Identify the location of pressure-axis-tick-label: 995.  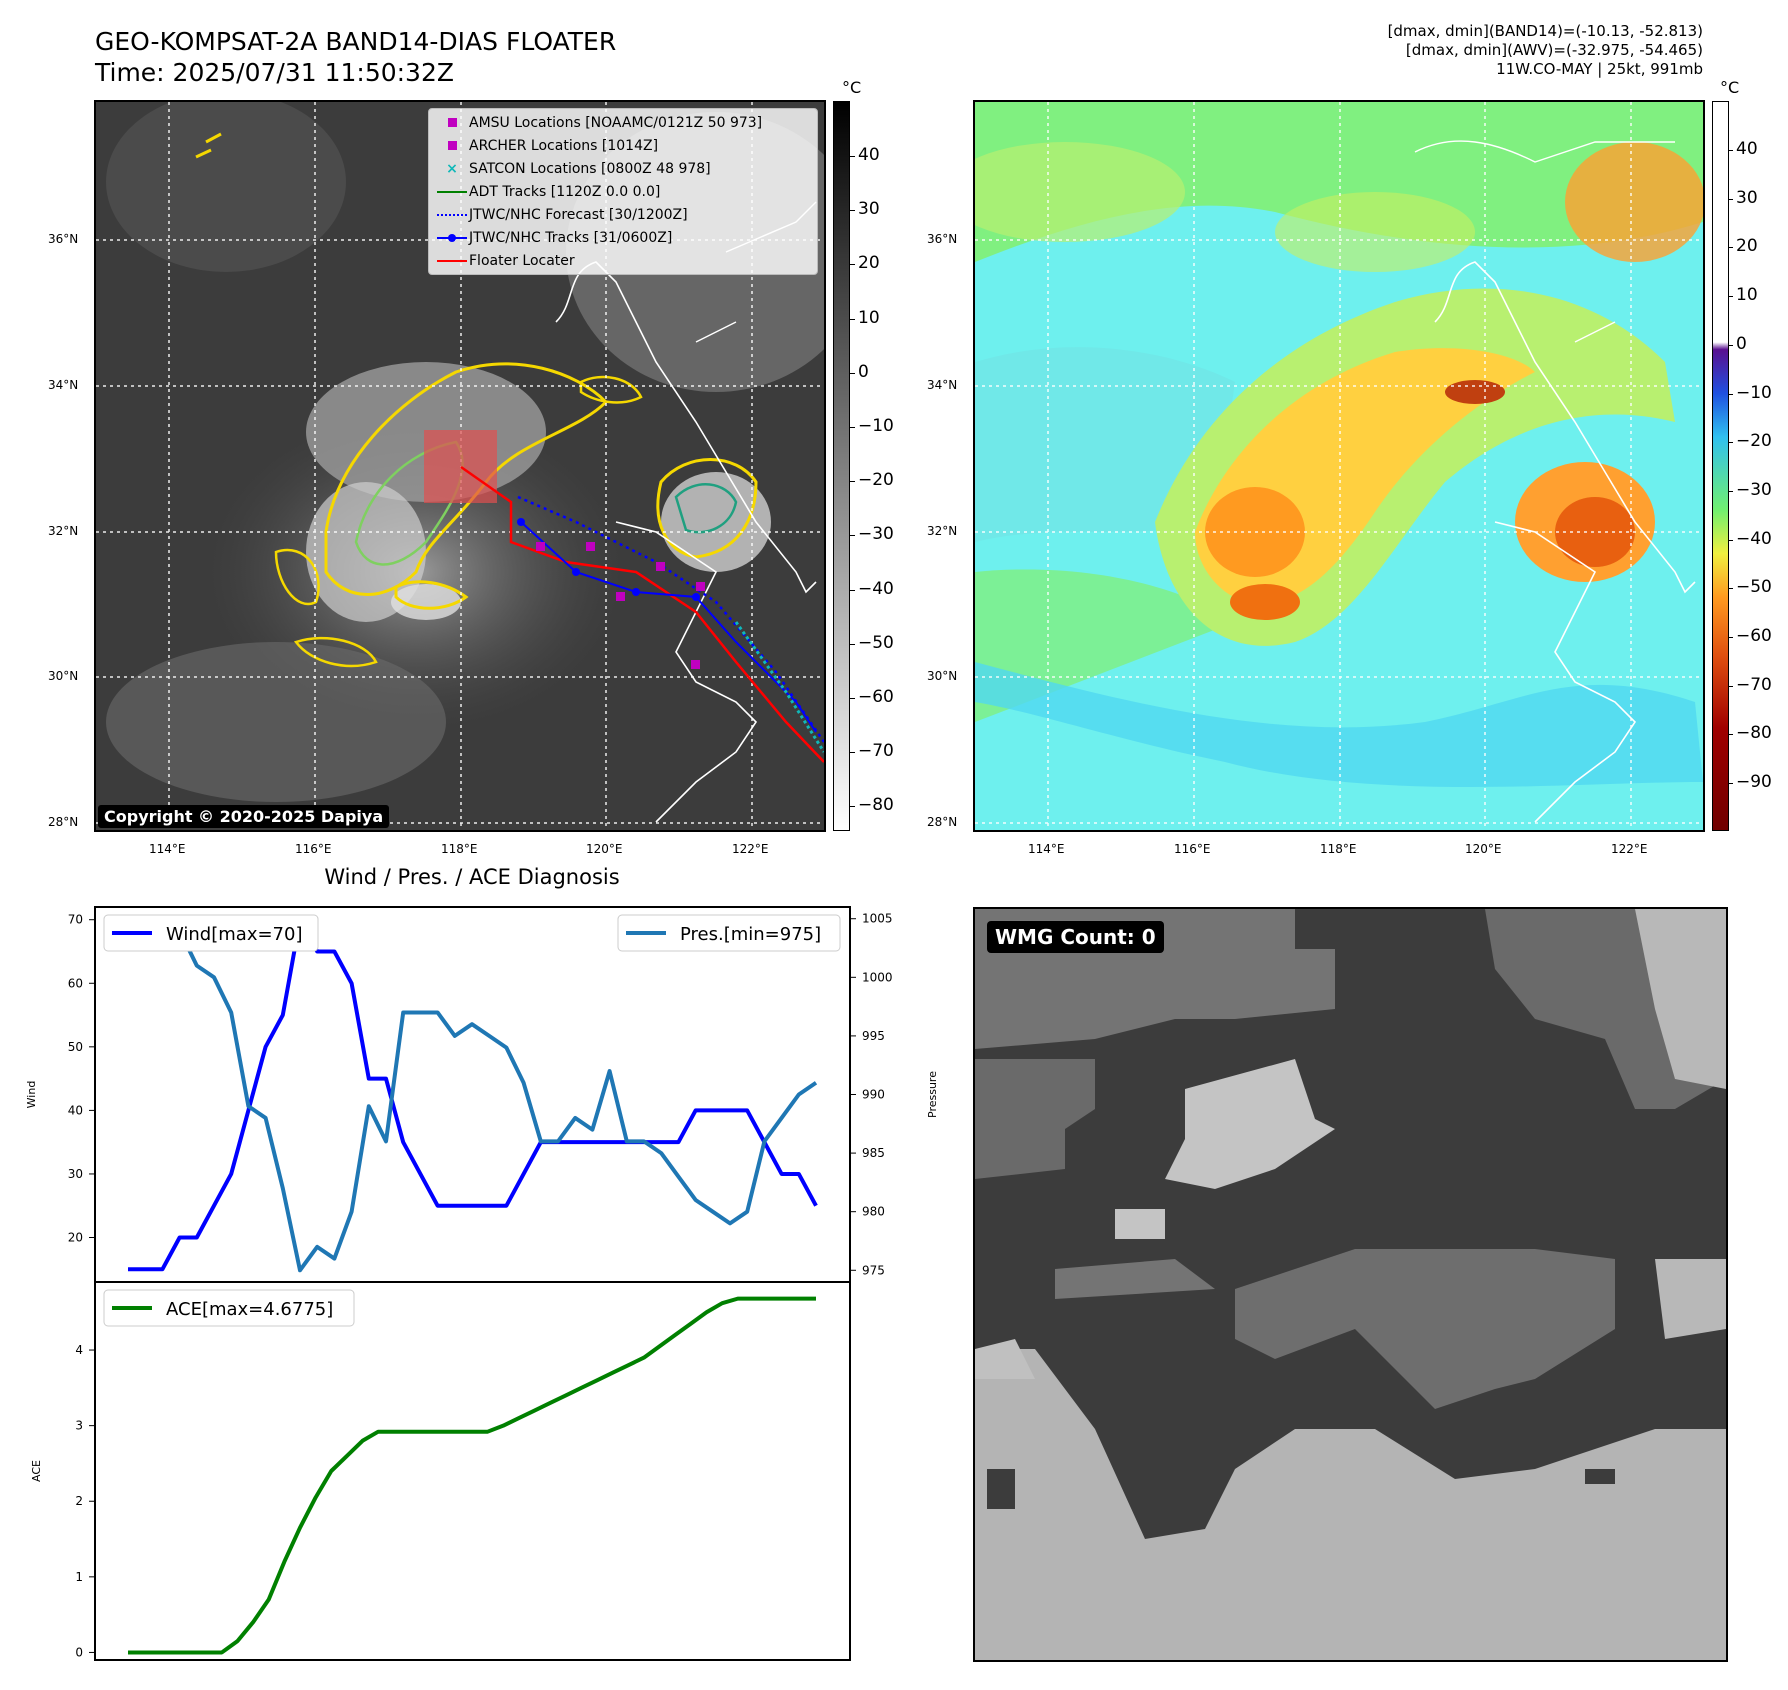
(873, 1036).